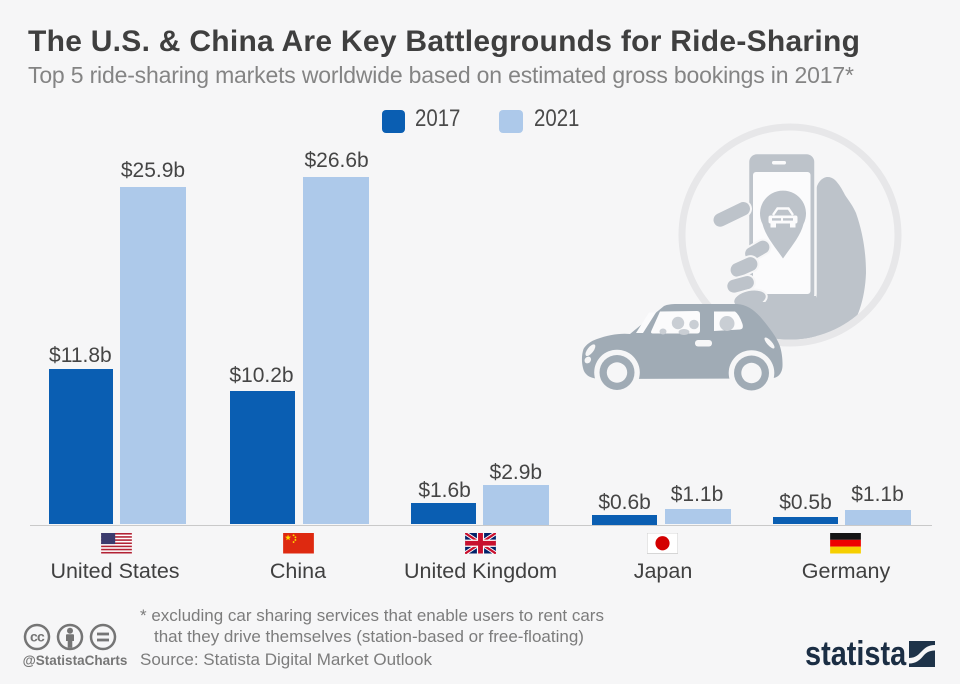 This screenshot has height=684, width=960. I want to click on svg-text: cc, so click(37, 637).